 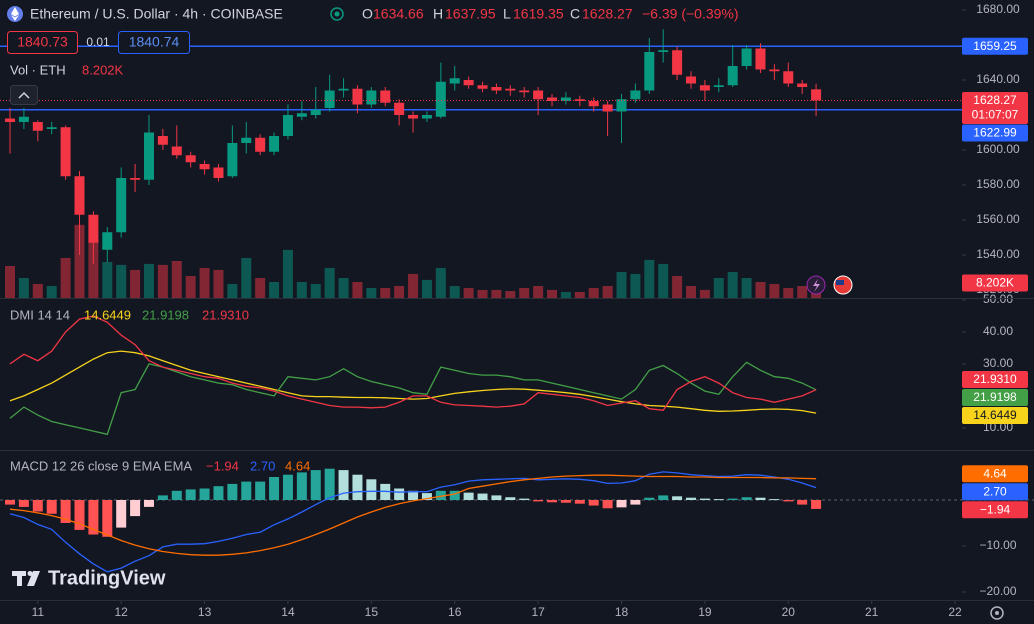 I want to click on price-label: 21.9198, so click(x=995, y=397).